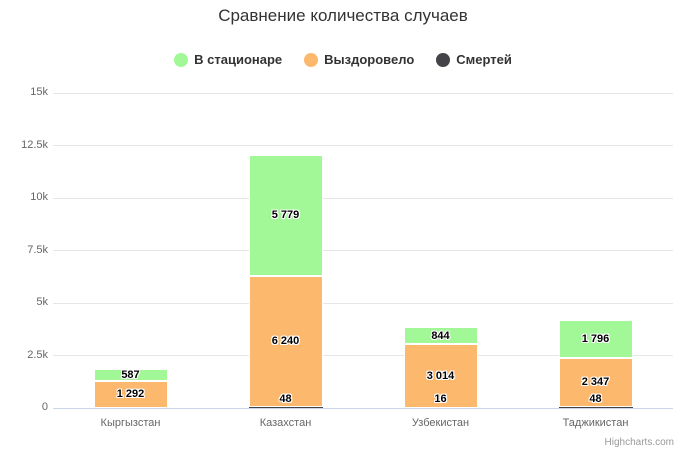 Image resolution: width=686 pixels, height=459 pixels. What do you see at coordinates (37, 354) in the screenshot?
I see `y-axis-label: 2.5k` at bounding box center [37, 354].